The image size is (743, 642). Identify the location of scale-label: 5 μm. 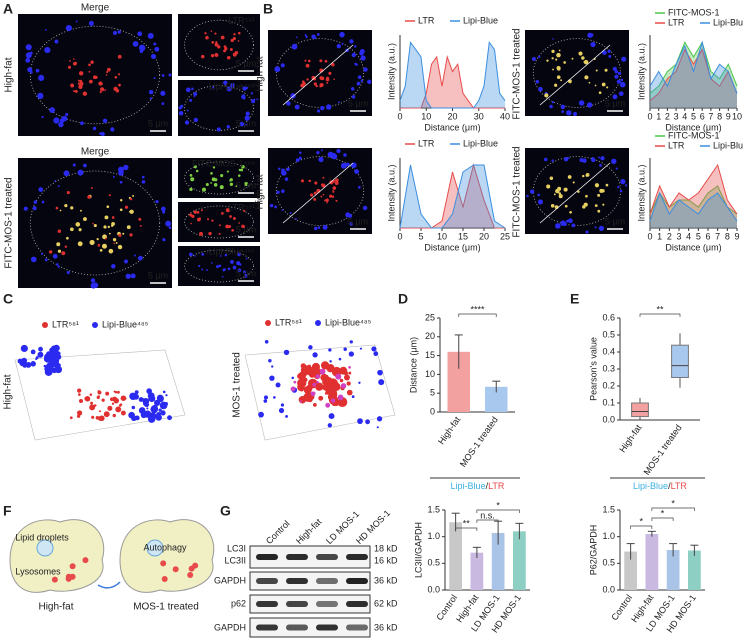
(158, 123).